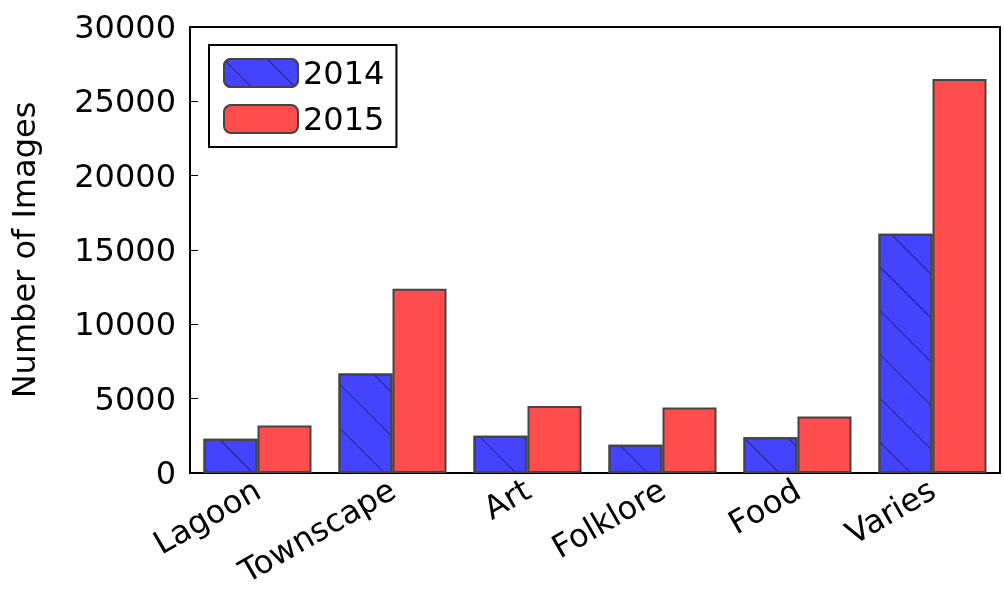 This screenshot has width=1004, height=609. What do you see at coordinates (165, 473) in the screenshot?
I see `y-tick-label: 0` at bounding box center [165, 473].